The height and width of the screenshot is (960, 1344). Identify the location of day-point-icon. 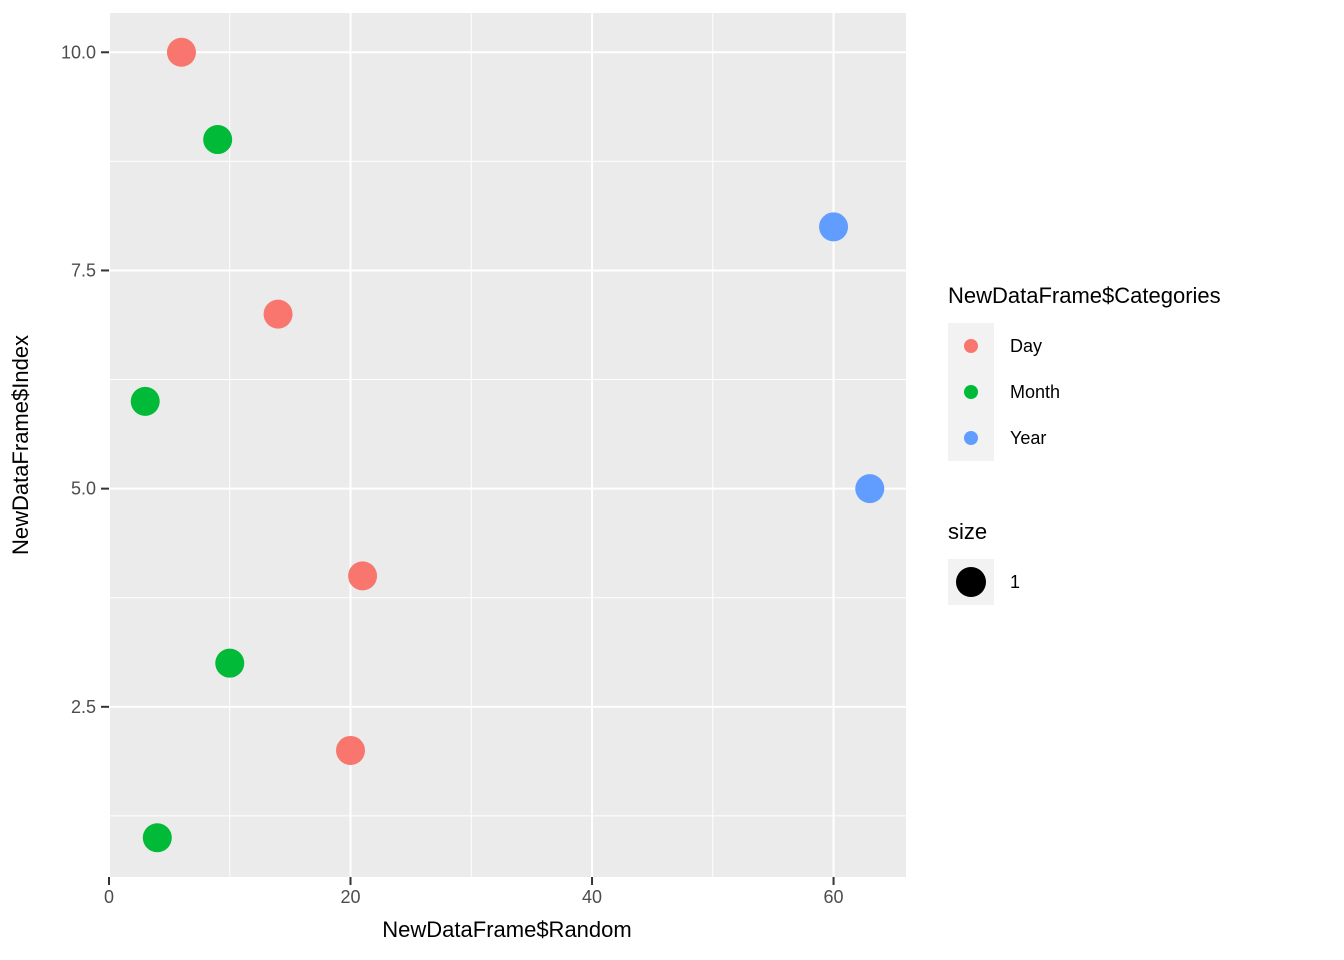
(971, 346).